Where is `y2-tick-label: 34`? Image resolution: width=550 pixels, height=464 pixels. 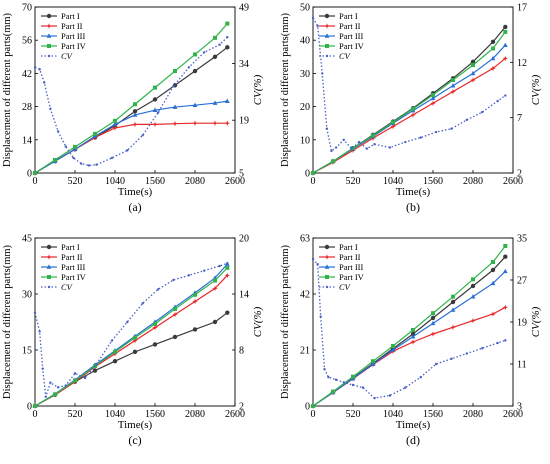 y2-tick-label: 34 is located at coordinates (244, 64).